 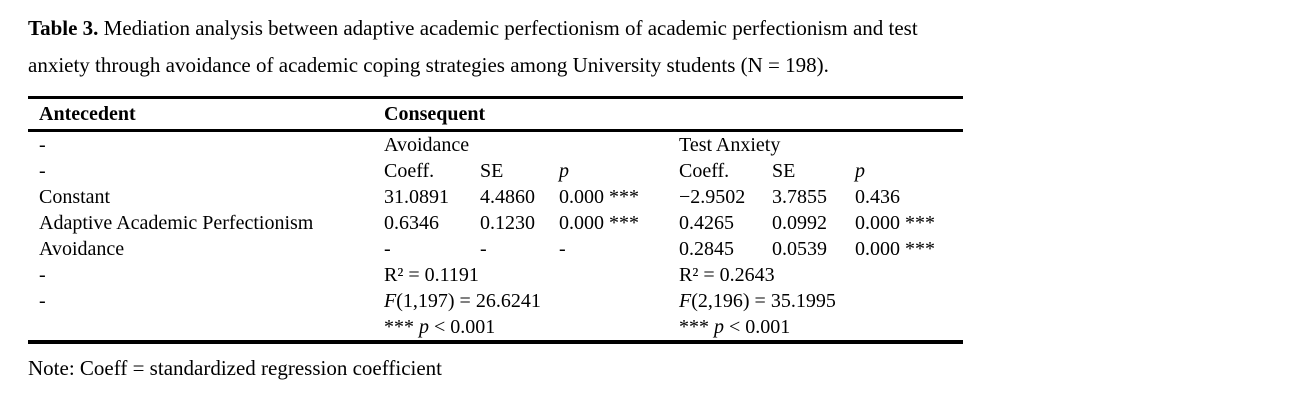 What do you see at coordinates (387, 249) in the screenshot?
I see `cell-av-coeff: -` at bounding box center [387, 249].